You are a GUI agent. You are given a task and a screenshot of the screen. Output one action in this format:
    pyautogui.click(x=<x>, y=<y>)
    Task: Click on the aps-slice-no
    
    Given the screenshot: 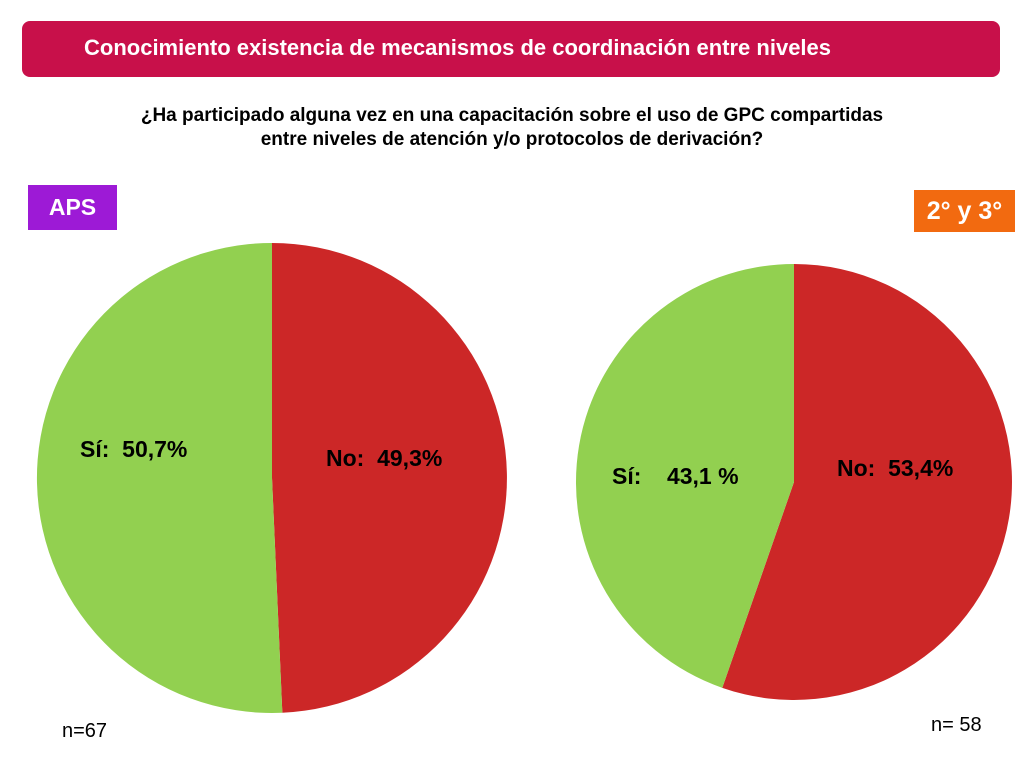 What is the action you would take?
    pyautogui.click(x=389, y=478)
    